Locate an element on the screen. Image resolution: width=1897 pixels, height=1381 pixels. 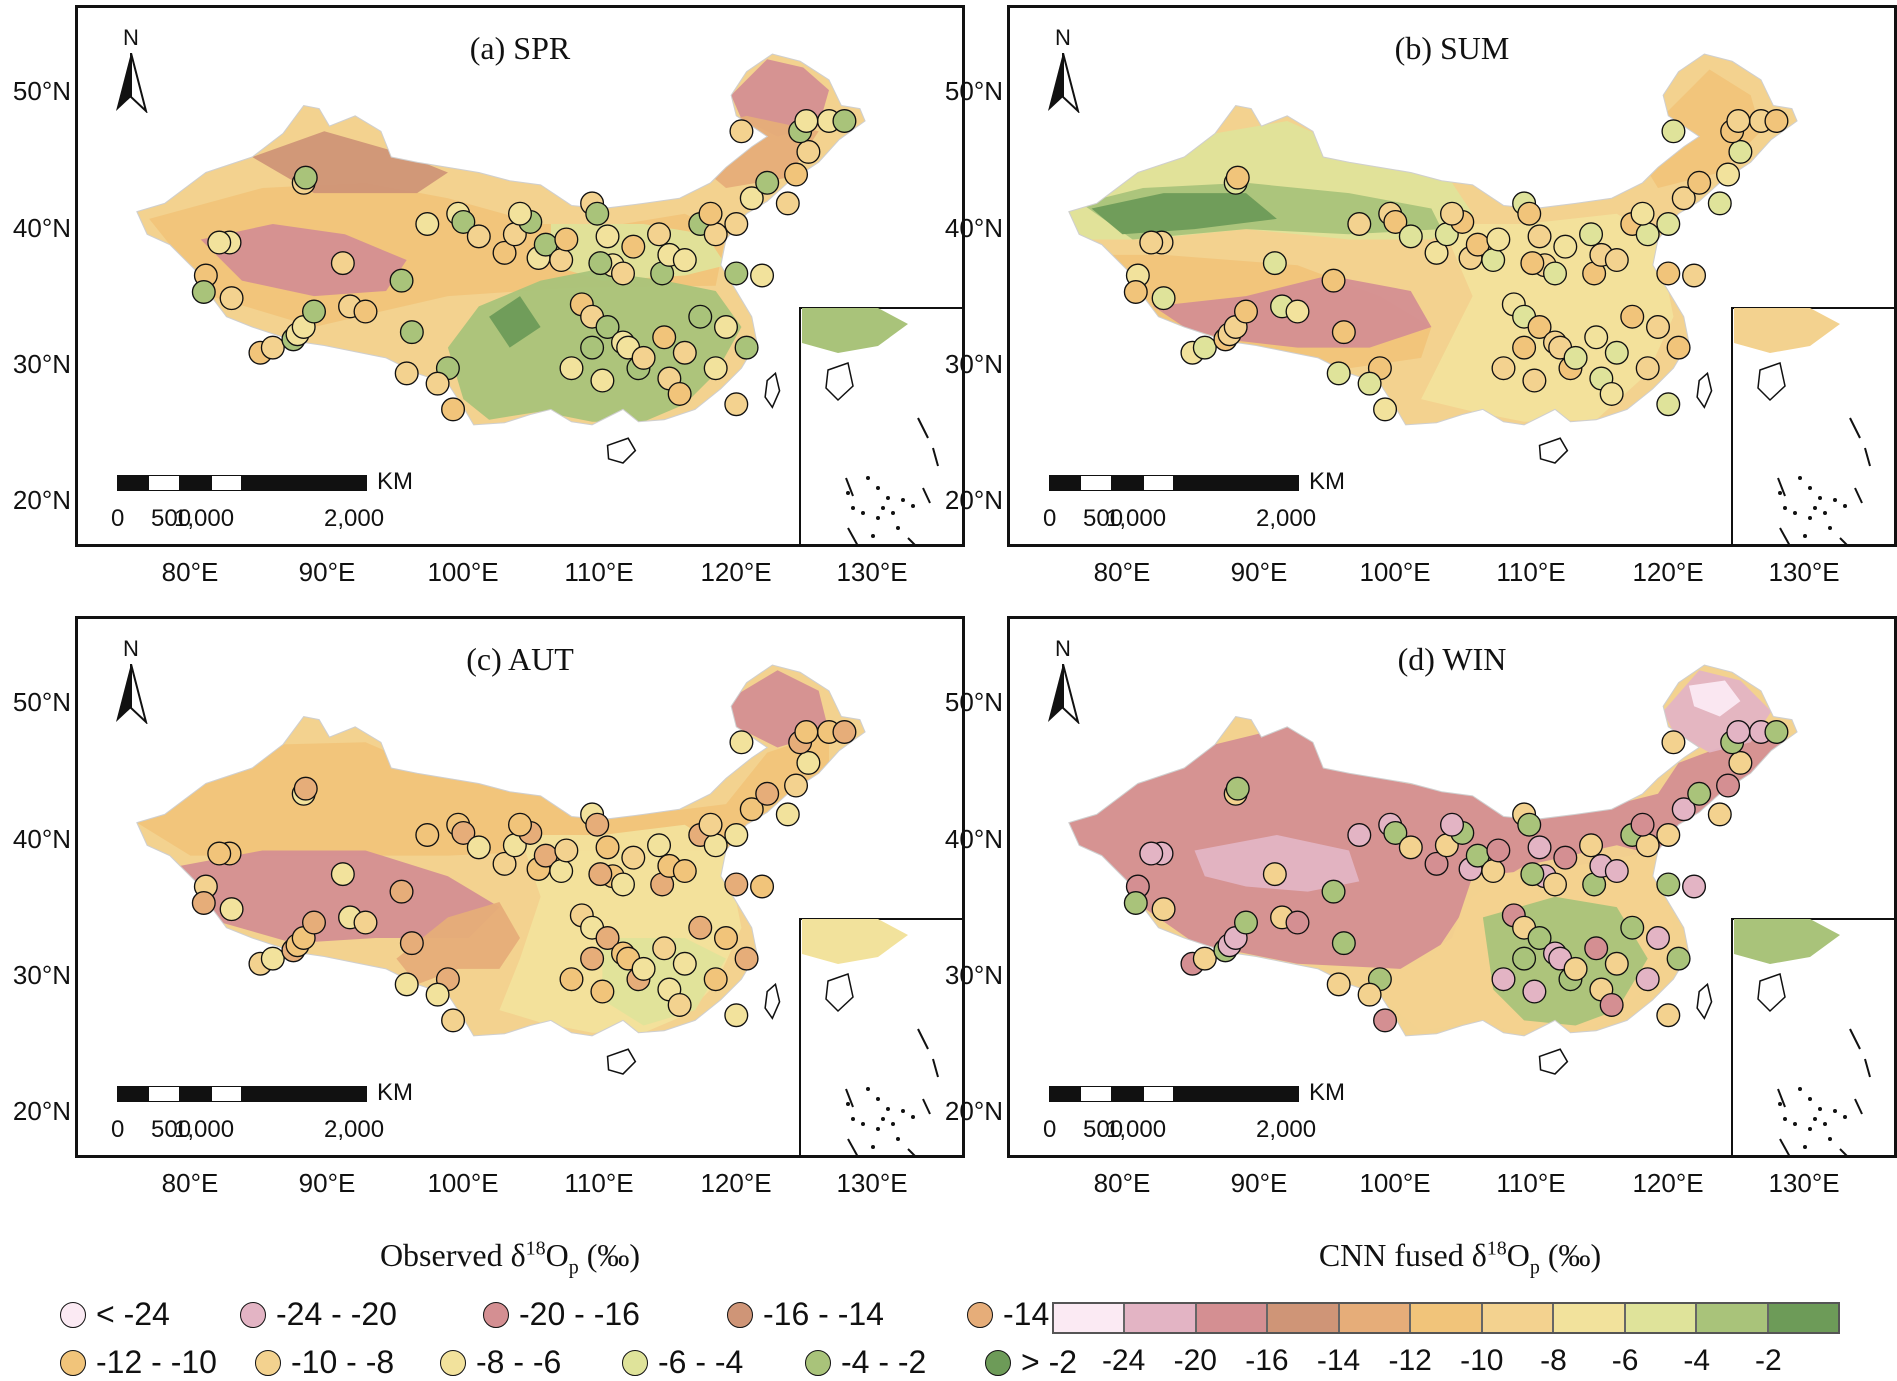
observed-legend-item: -20 - -16 is located at coordinates (561, 1314).